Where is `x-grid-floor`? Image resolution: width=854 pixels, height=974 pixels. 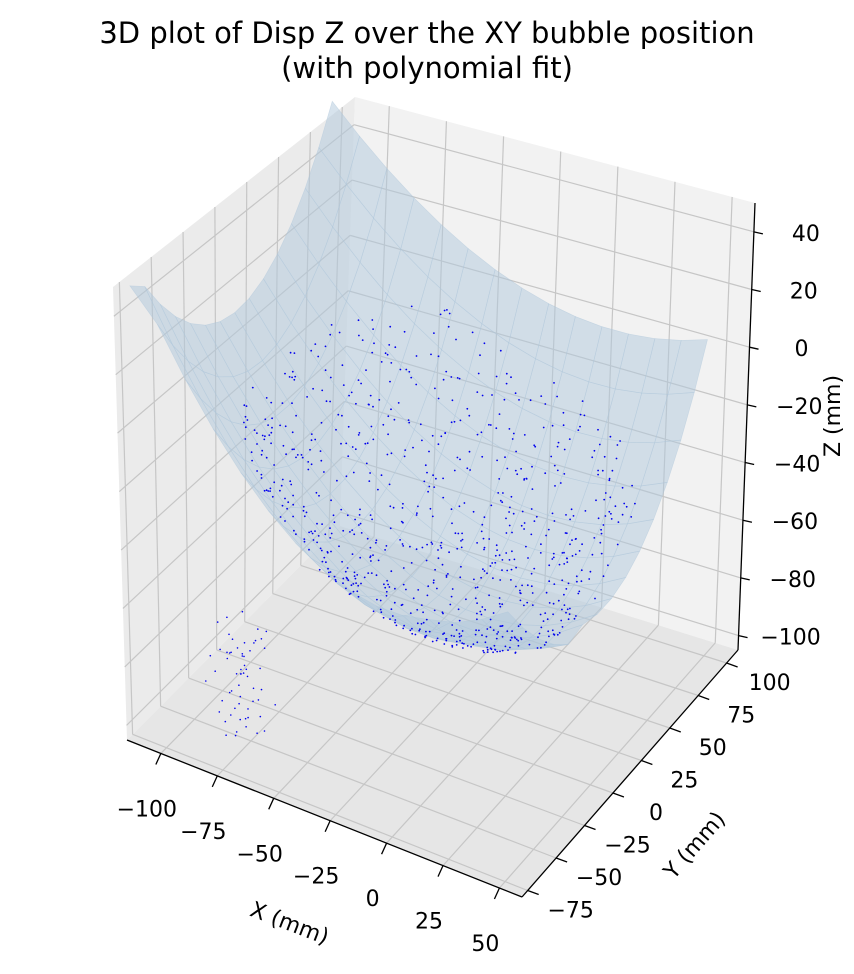 x-grid-floor is located at coordinates (494, 725).